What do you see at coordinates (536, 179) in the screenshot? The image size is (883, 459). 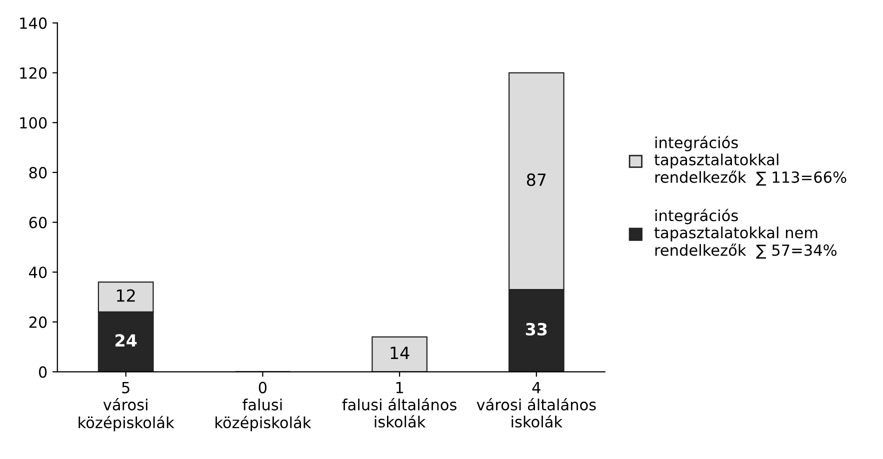 I see `data-label: 87` at bounding box center [536, 179].